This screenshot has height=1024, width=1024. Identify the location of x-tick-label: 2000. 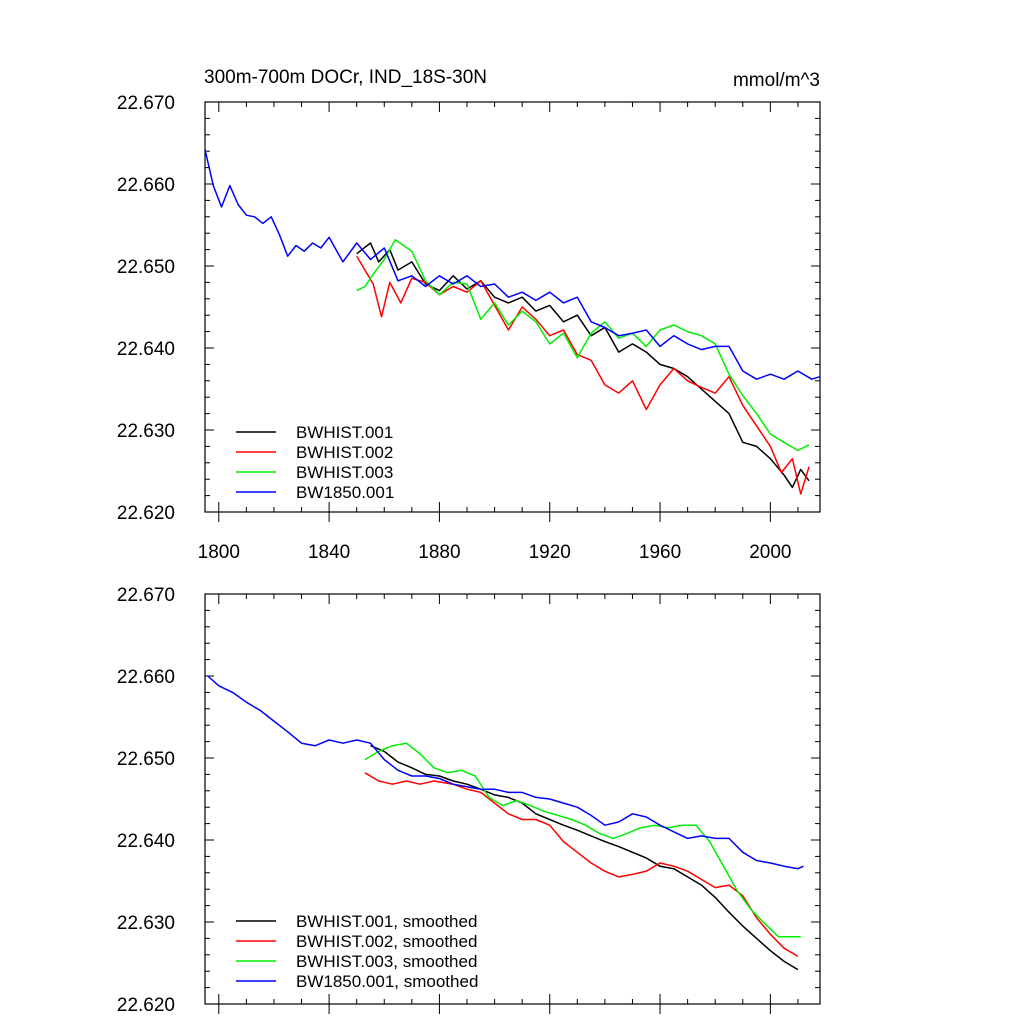
(770, 552).